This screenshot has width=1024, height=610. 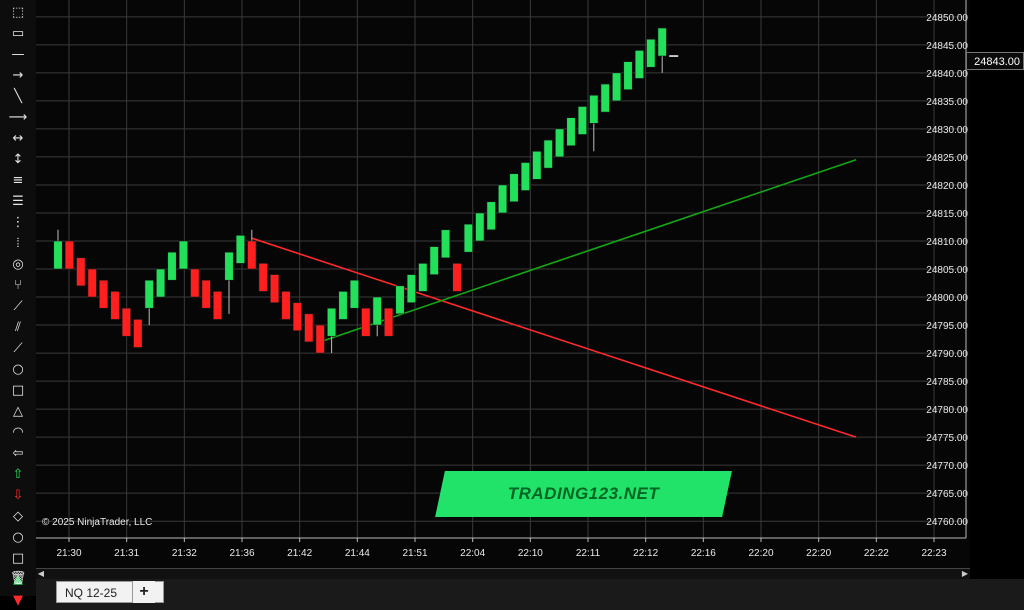 I want to click on ellipse-icon: ○, so click(x=18, y=369).